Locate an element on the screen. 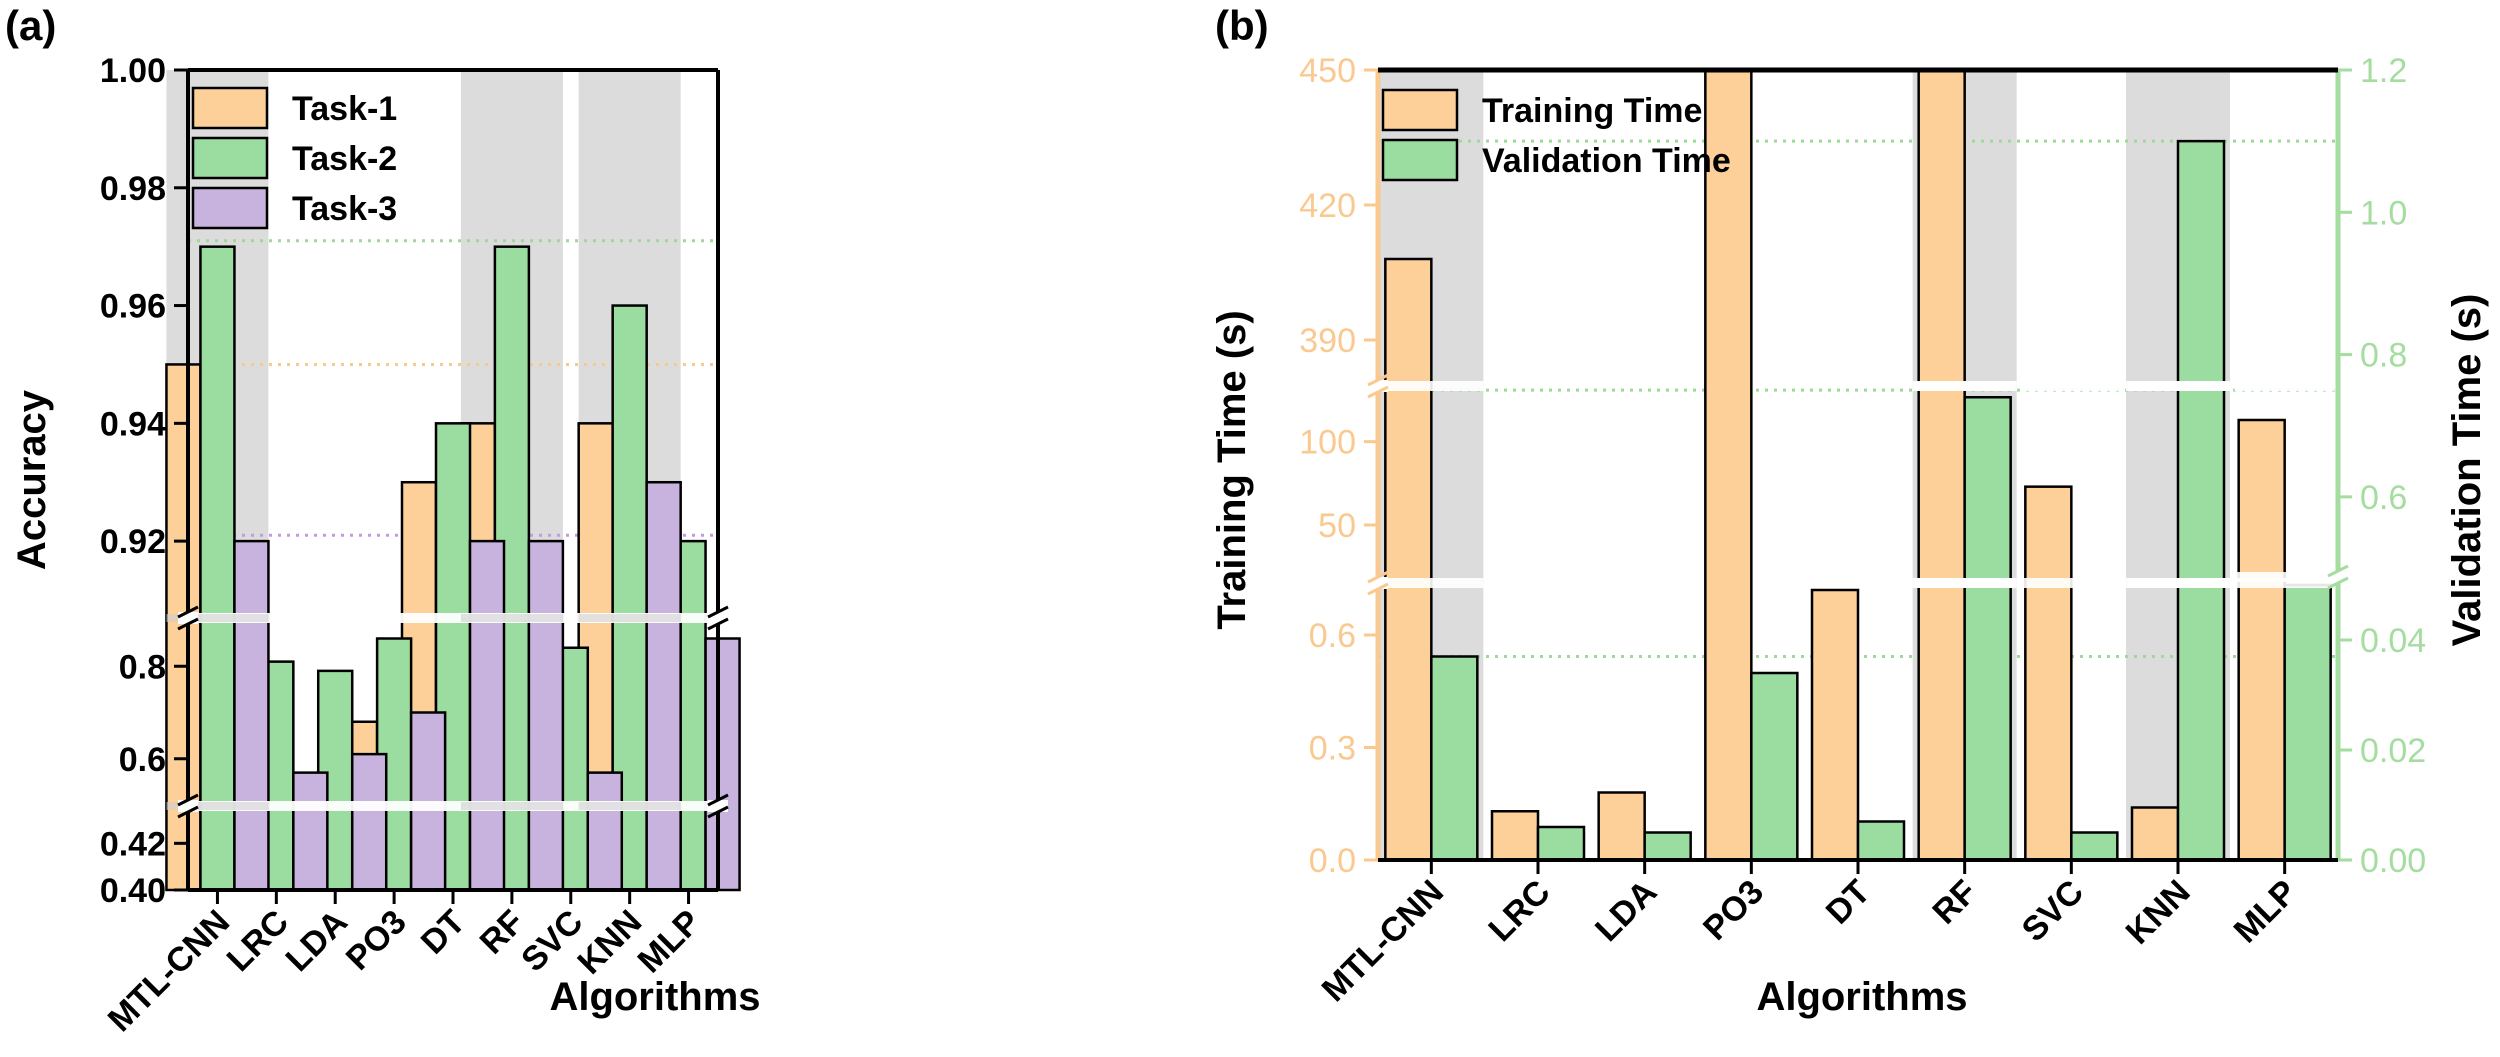 The image size is (2500, 1057). bar-training-time-rf is located at coordinates (1941, 465).